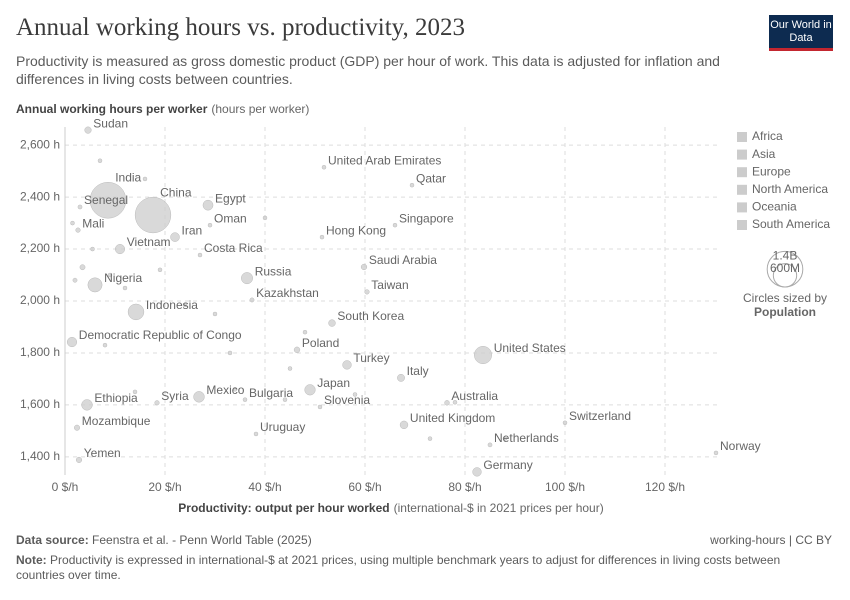 This screenshot has width=850, height=600. What do you see at coordinates (40, 248) in the screenshot?
I see `y-tick-label: 2,200 h` at bounding box center [40, 248].